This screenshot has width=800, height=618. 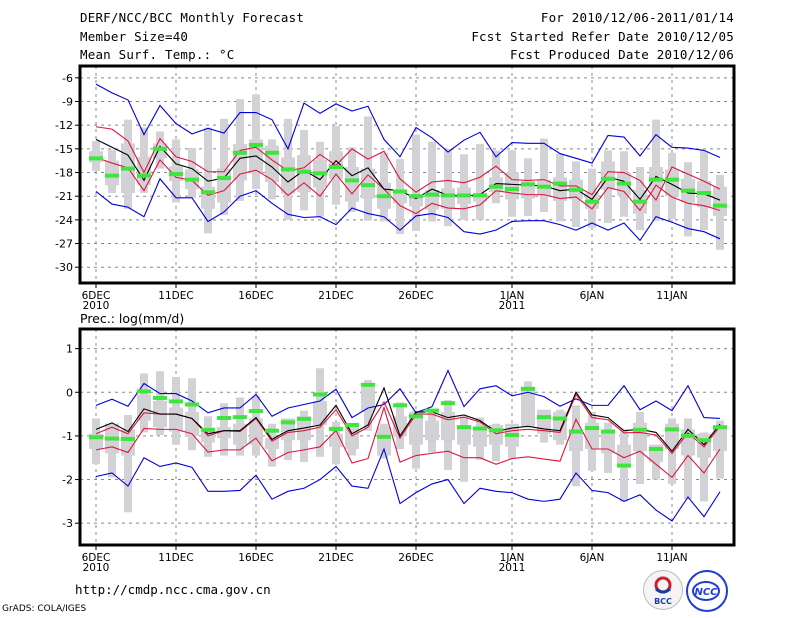 I want to click on x-tick-label: 11JAN, so click(x=671, y=296).